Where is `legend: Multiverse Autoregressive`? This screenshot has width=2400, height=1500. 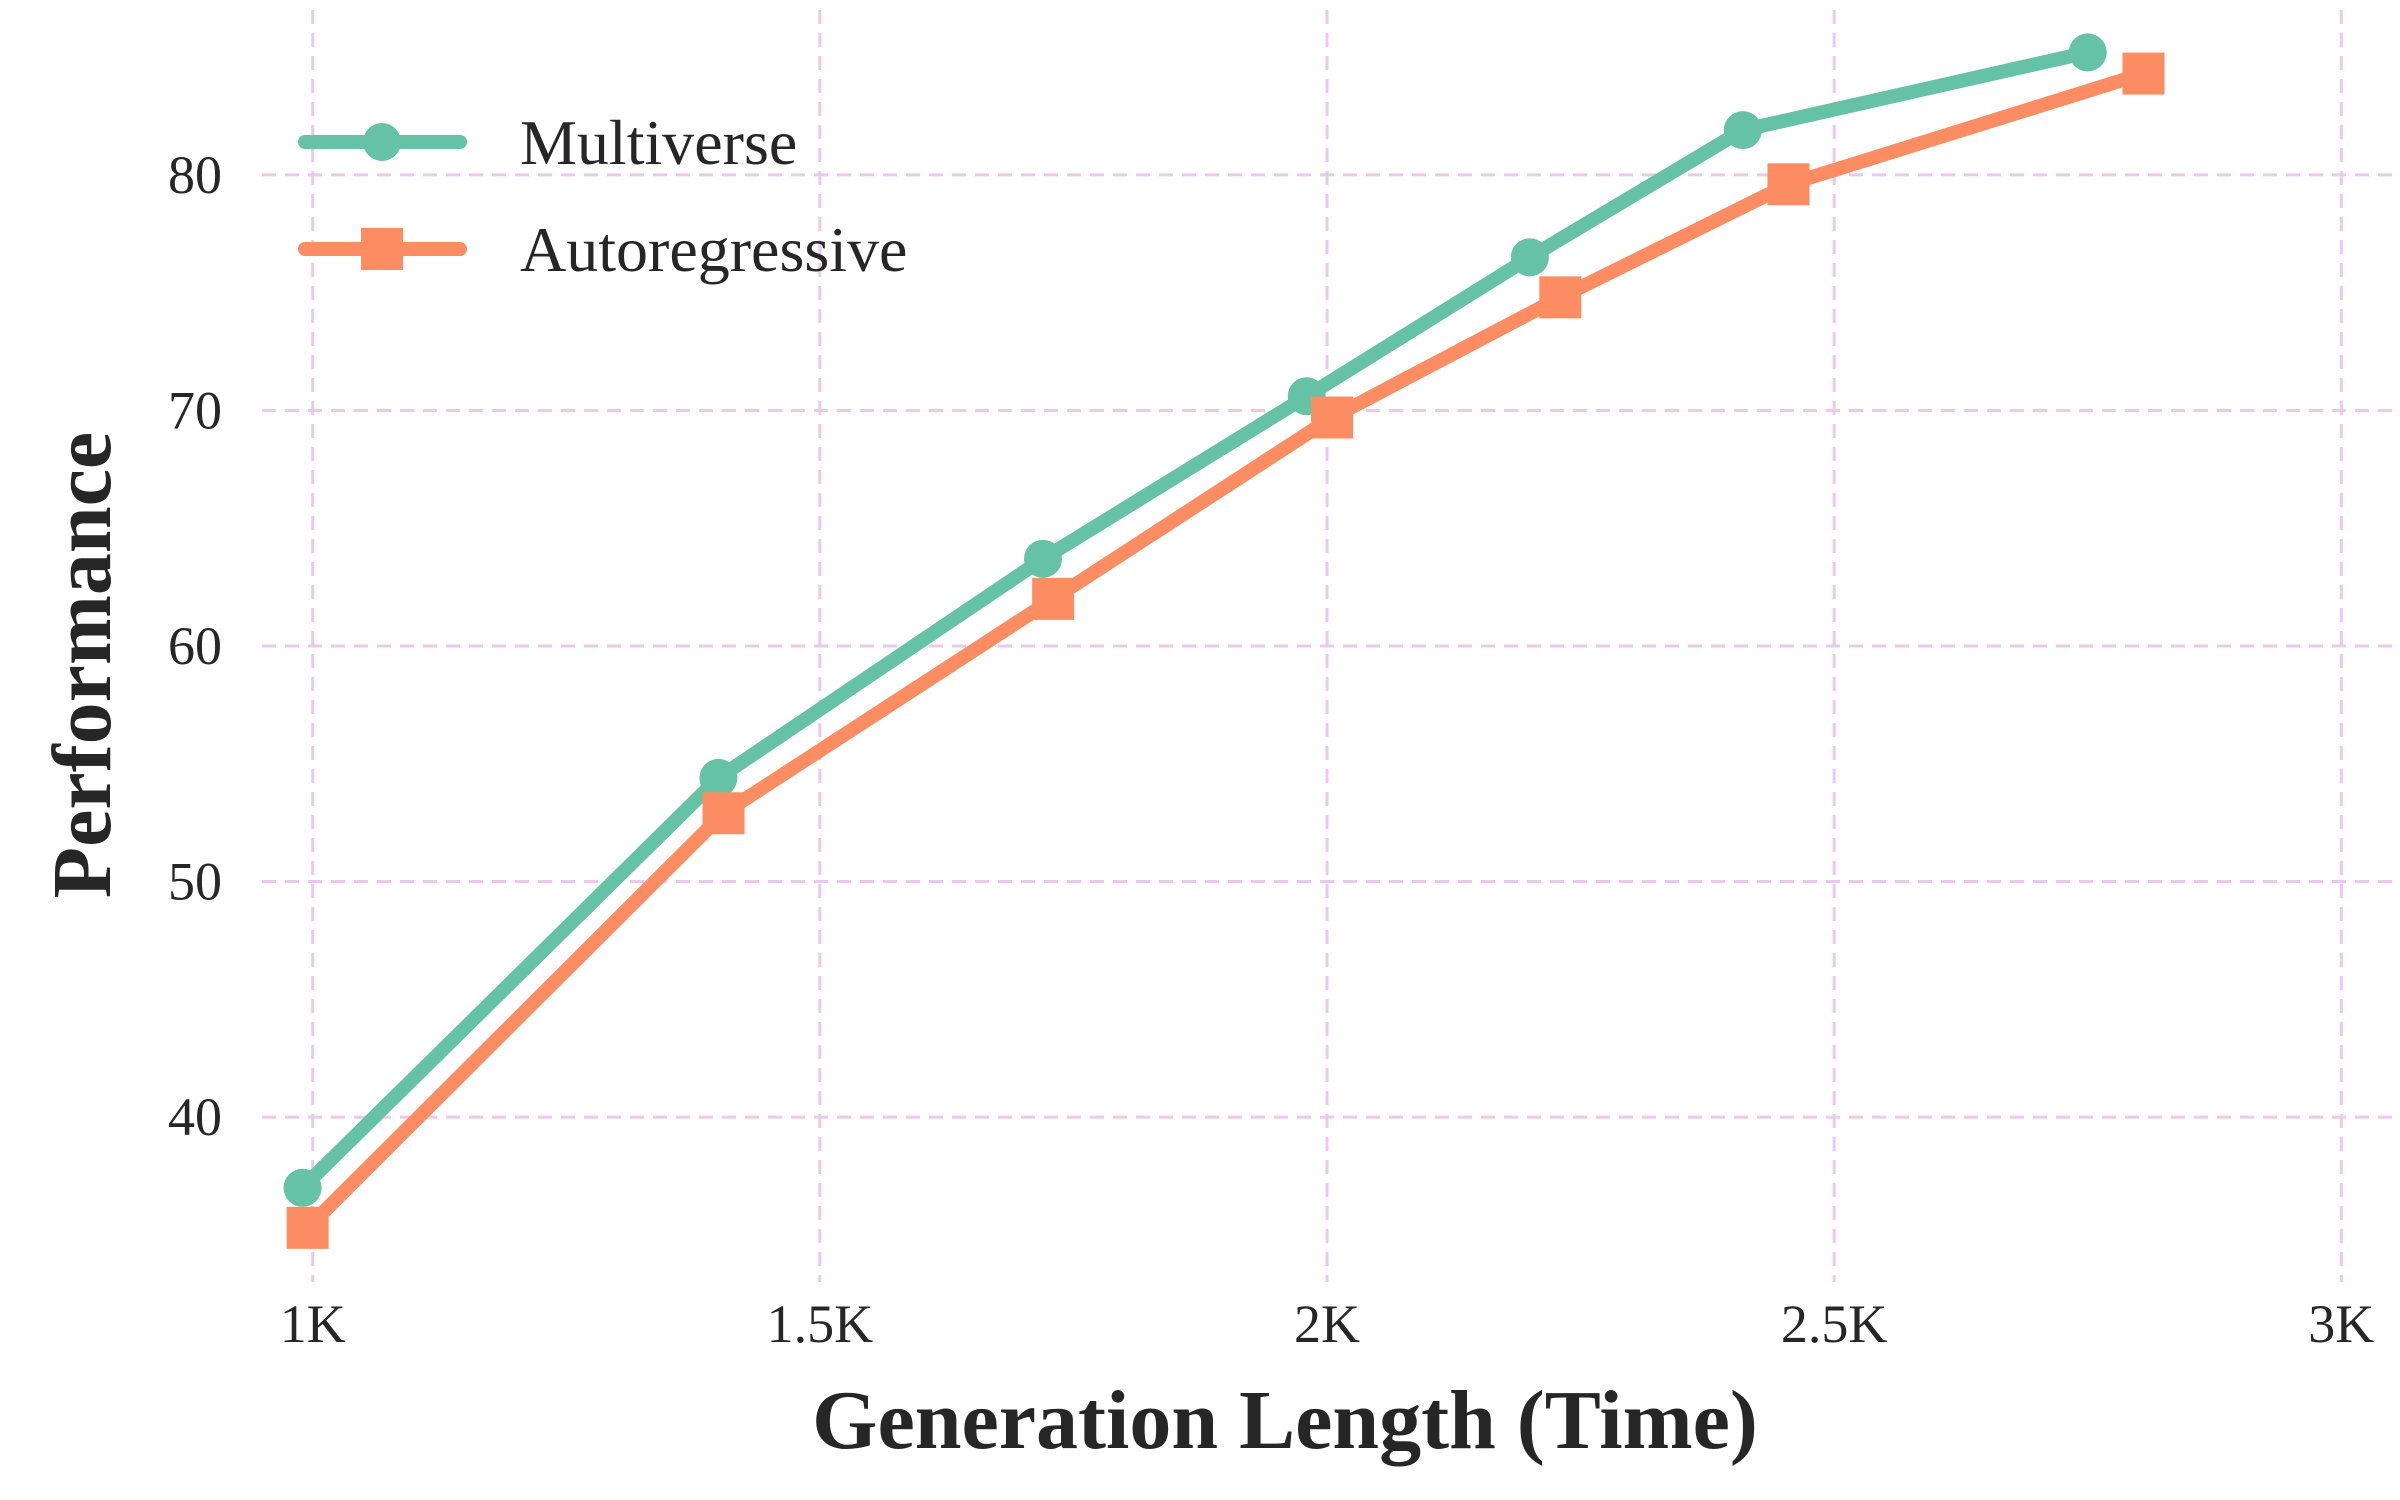 legend: Multiverse Autoregressive is located at coordinates (602, 196).